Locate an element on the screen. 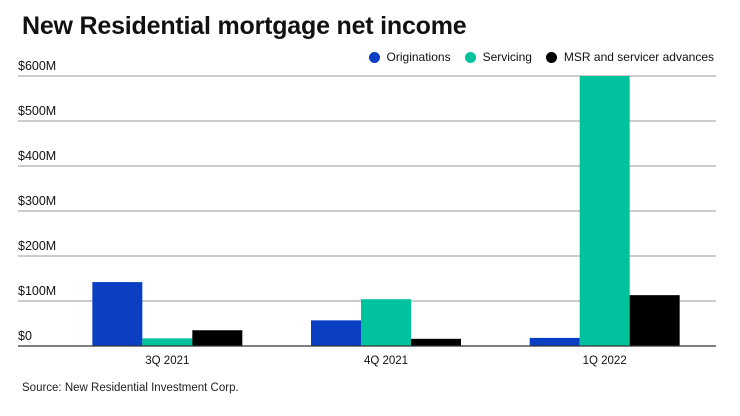 The image size is (740, 416). y-tick-label: $500M is located at coordinates (37, 111).